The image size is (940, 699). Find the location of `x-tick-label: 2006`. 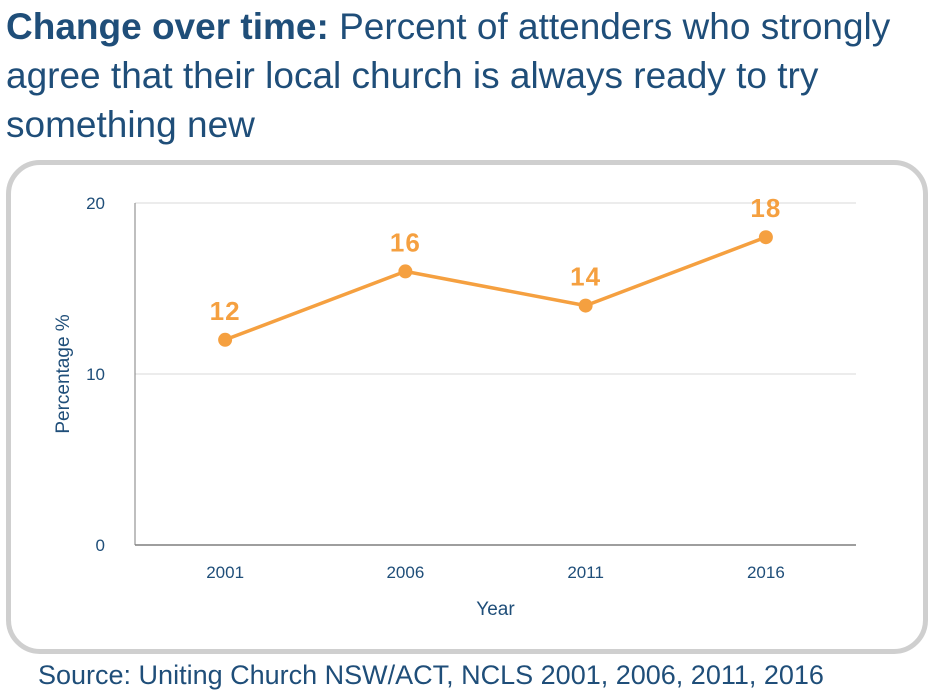

x-tick-label: 2006 is located at coordinates (405, 572).